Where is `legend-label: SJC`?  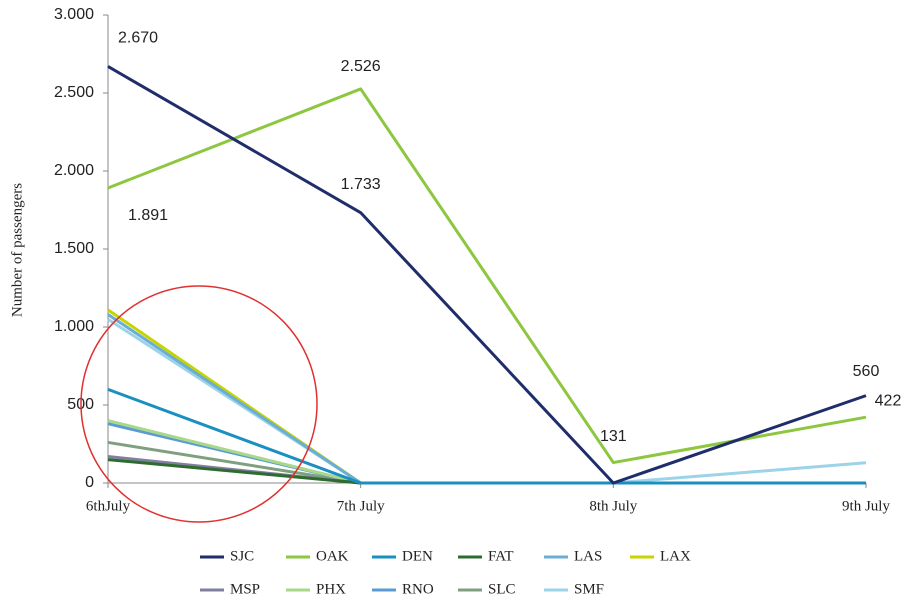
legend-label: SJC is located at coordinates (242, 556).